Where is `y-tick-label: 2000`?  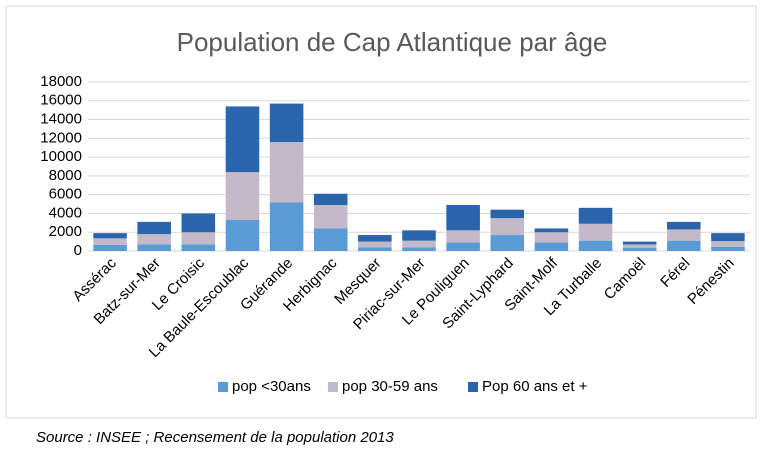
y-tick-label: 2000 is located at coordinates (65, 231).